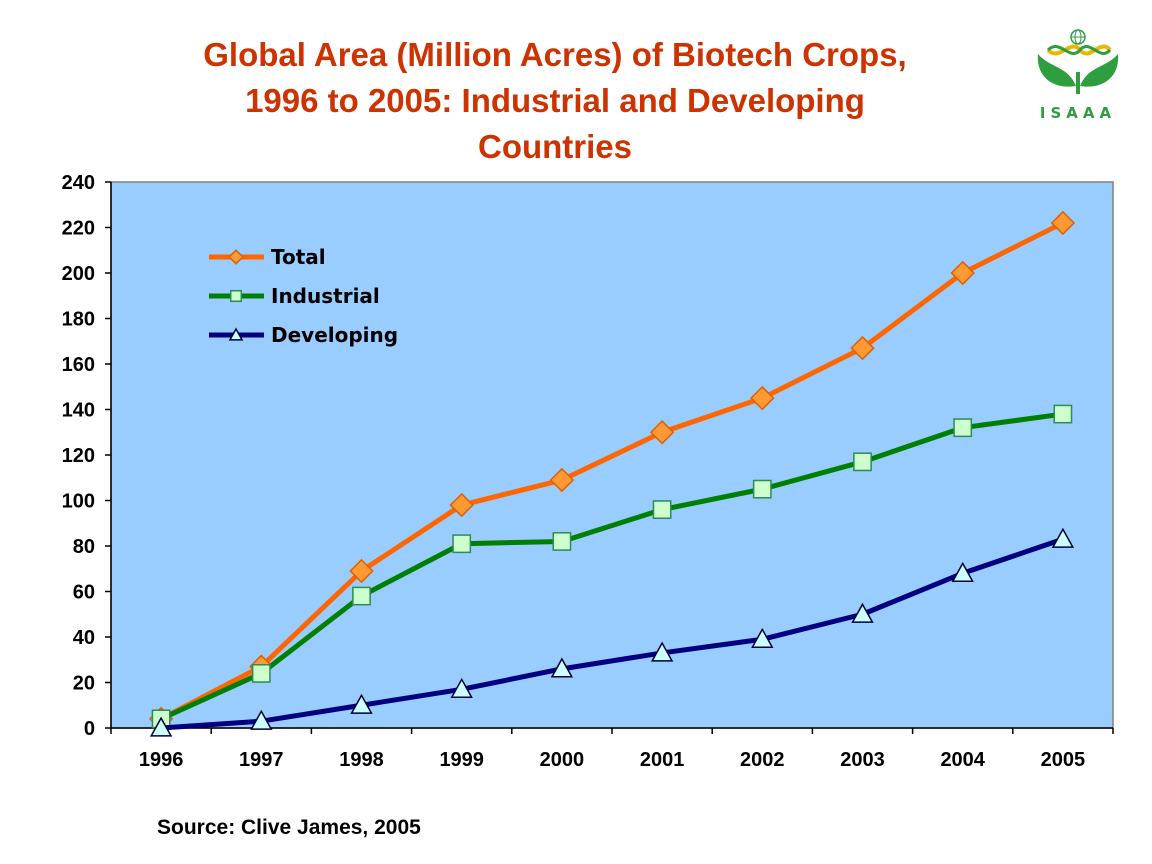 Image resolution: width=1152 pixels, height=864 pixels. What do you see at coordinates (1063, 760) in the screenshot?
I see `x-tick-label: 2005` at bounding box center [1063, 760].